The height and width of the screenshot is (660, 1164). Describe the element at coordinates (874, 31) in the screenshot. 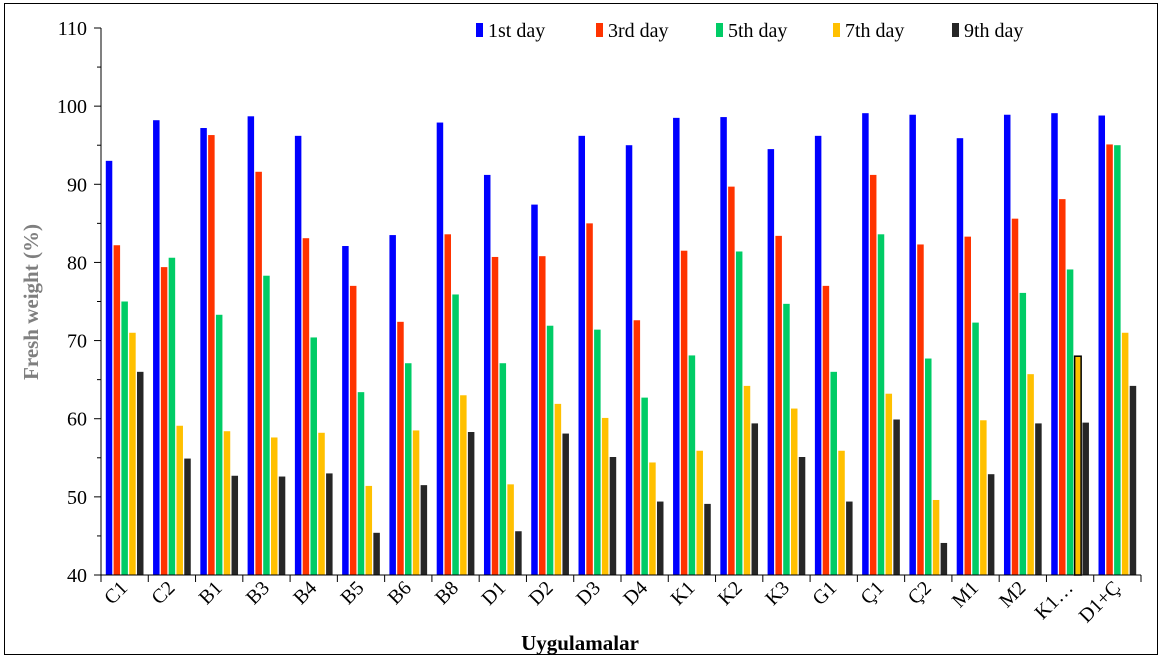

I see `legend-label-4: 7th day` at that location.